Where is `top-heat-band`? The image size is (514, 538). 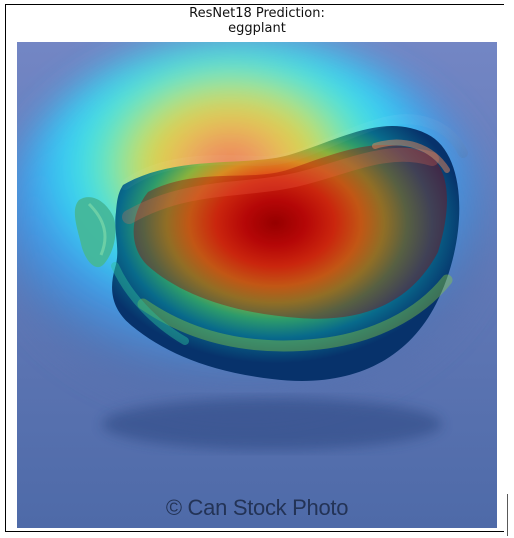
top-heat-band is located at coordinates (280, 185).